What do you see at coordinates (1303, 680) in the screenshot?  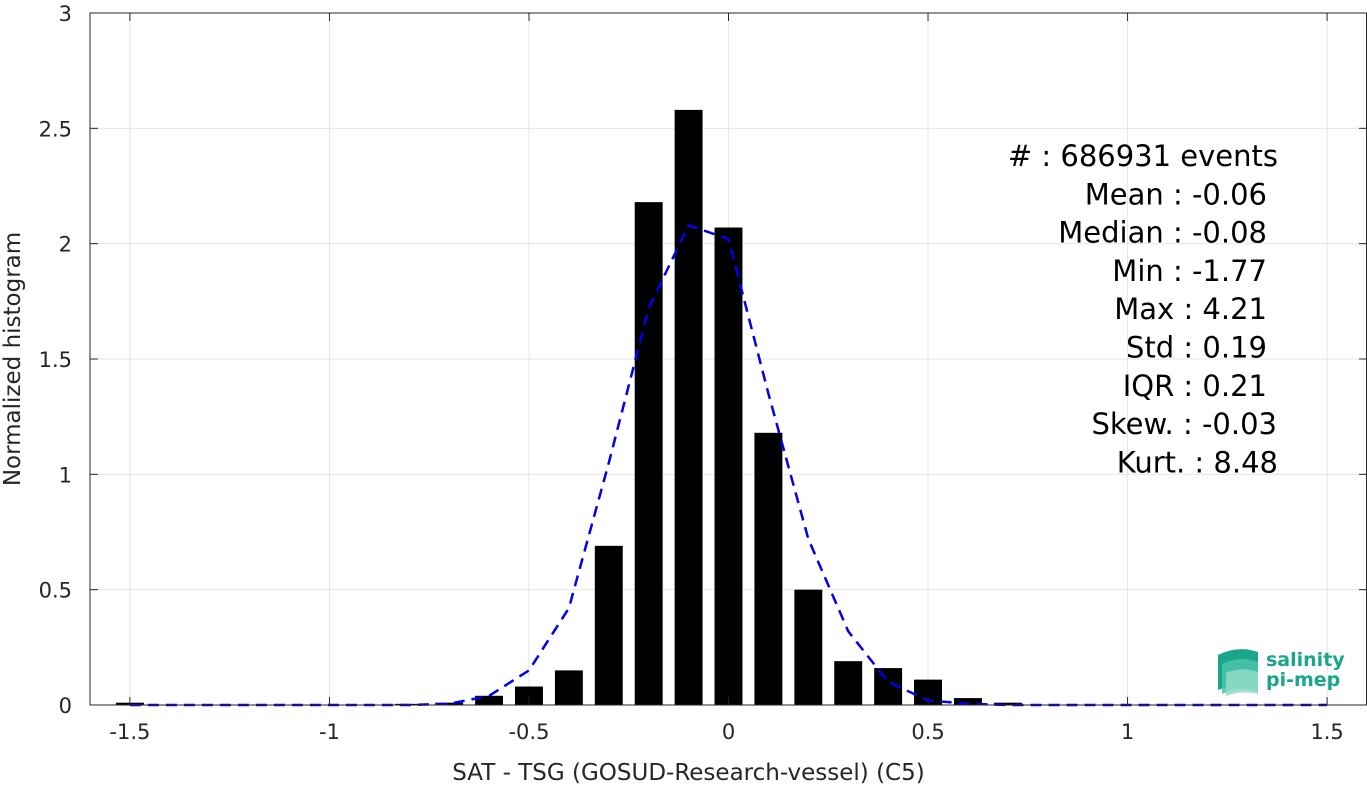 I see `logo-line2: pi-mep` at bounding box center [1303, 680].